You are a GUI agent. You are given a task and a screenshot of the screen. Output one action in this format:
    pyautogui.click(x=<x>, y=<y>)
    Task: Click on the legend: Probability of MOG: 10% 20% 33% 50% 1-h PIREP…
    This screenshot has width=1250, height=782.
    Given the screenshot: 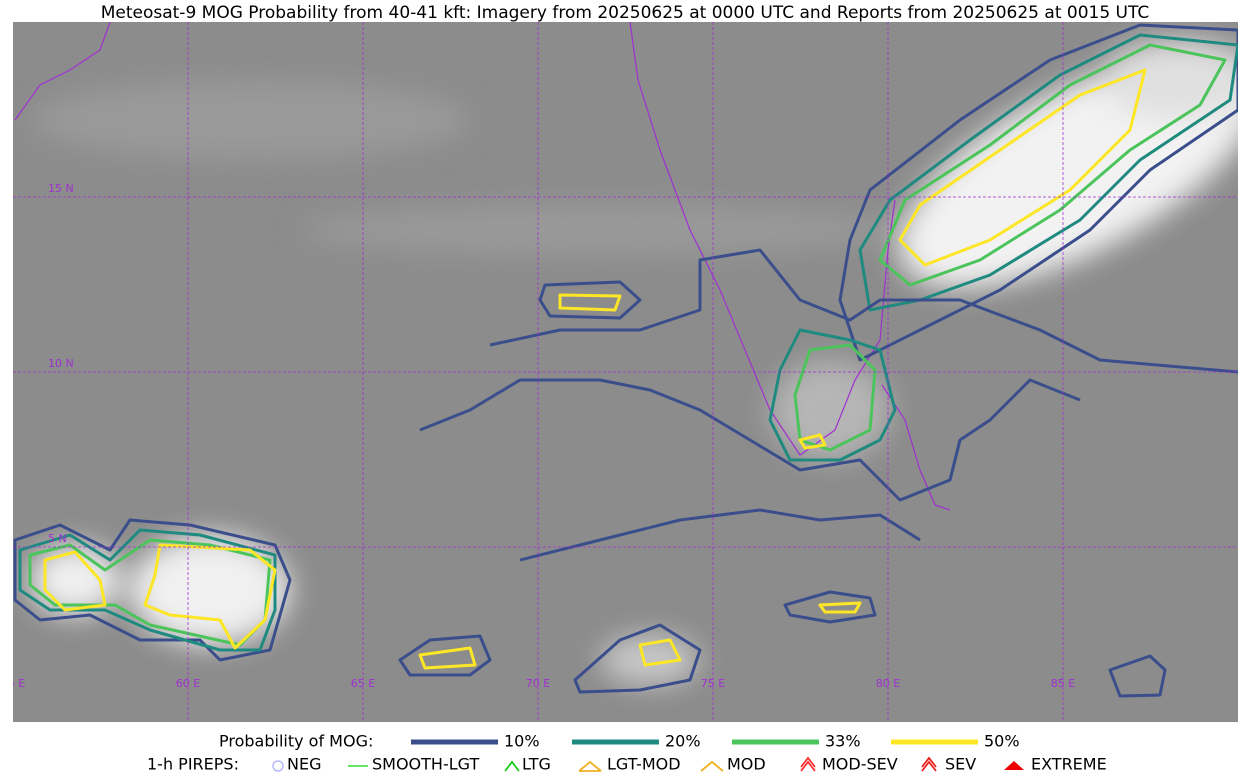 What is the action you would take?
    pyautogui.click(x=627, y=753)
    